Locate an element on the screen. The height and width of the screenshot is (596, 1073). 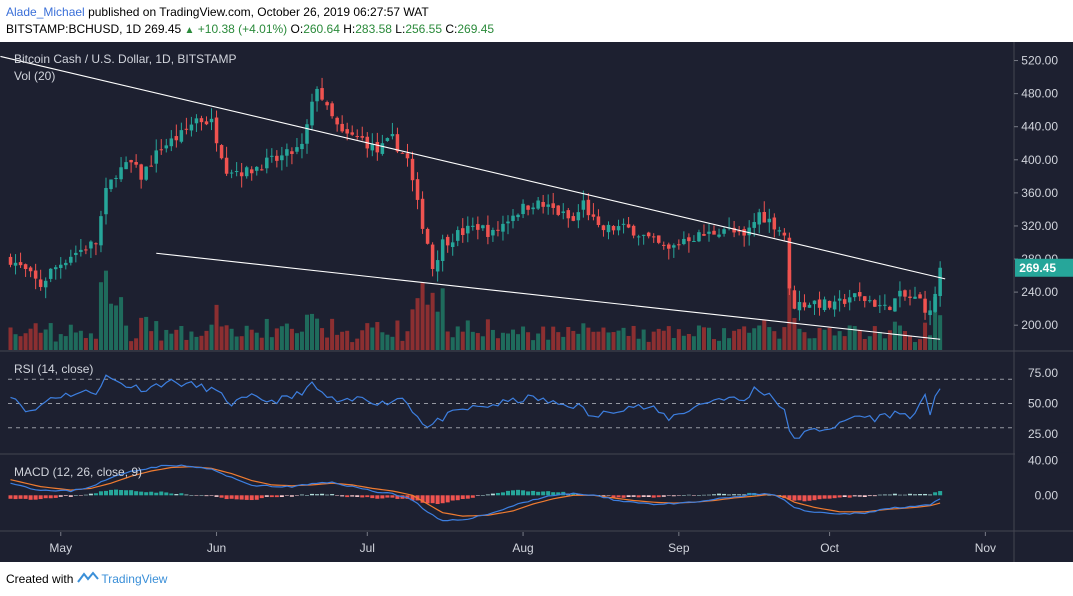
rsi-tick-label: 25.00 is located at coordinates (1043, 434).